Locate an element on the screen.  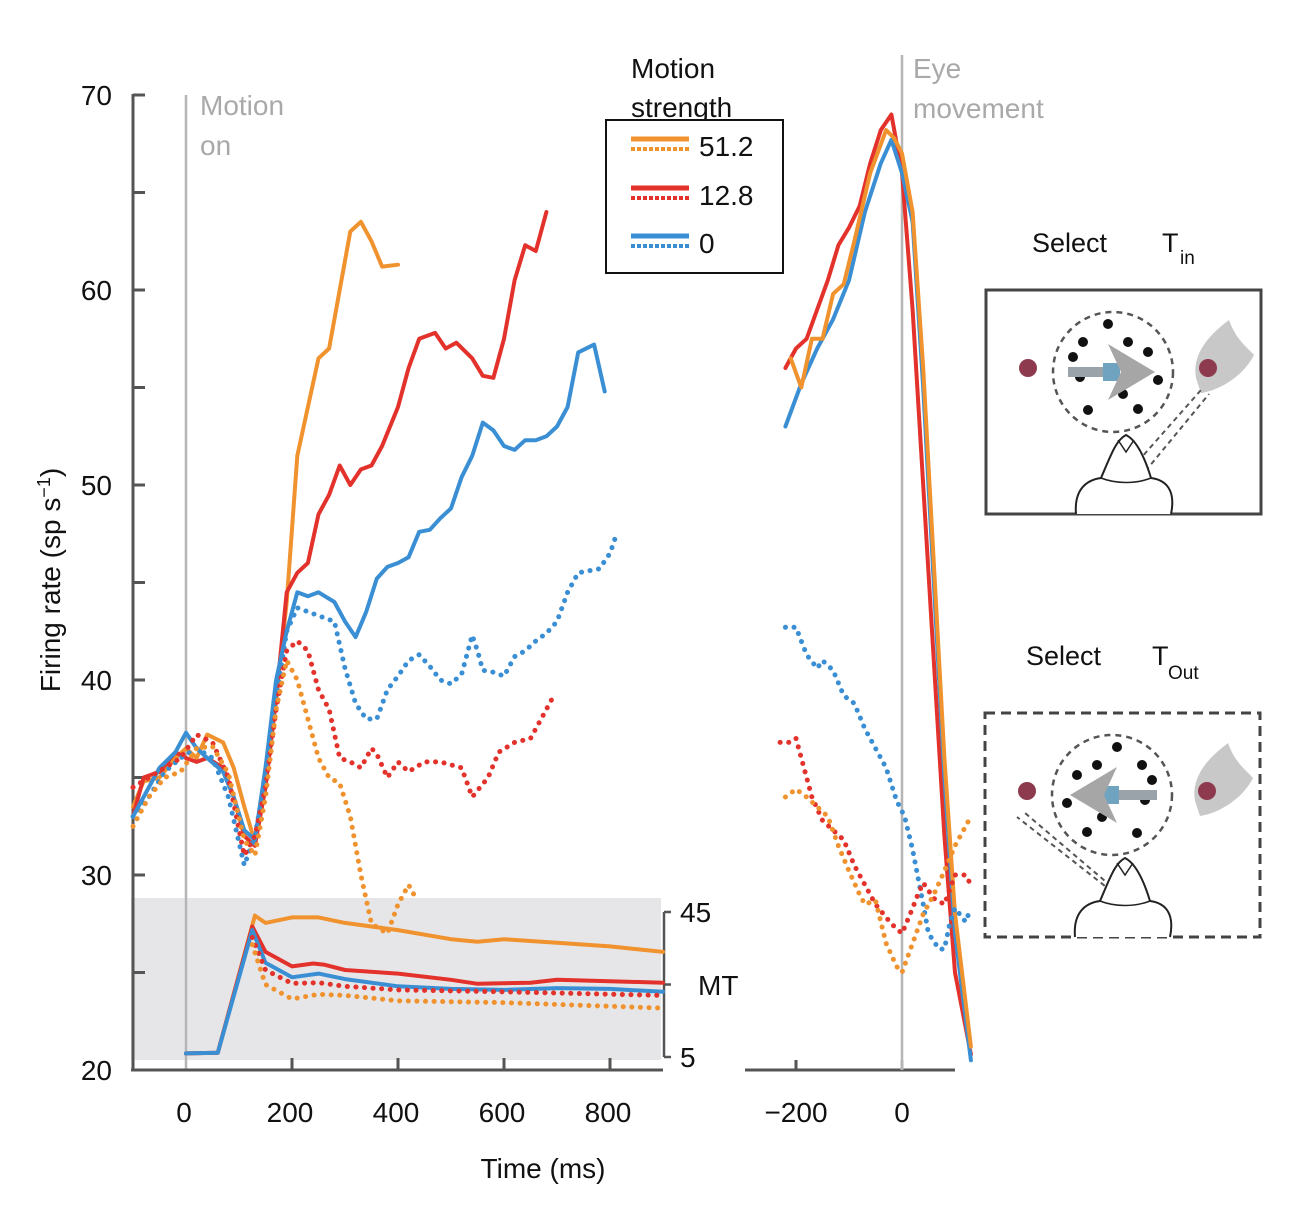
motion-on-label-line1: Motion is located at coordinates (242, 105).